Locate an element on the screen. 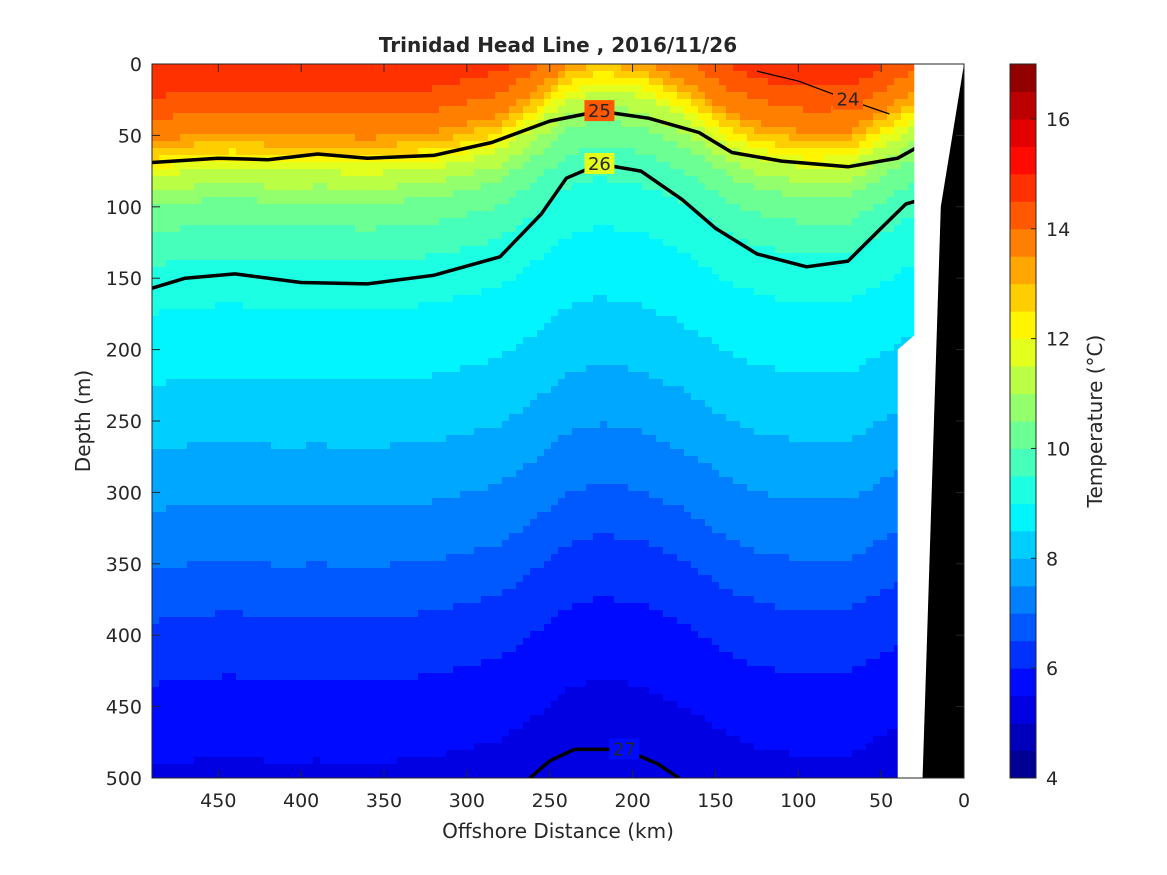 This screenshot has width=1167, height=875. colorbar-swatch is located at coordinates (1023, 572).